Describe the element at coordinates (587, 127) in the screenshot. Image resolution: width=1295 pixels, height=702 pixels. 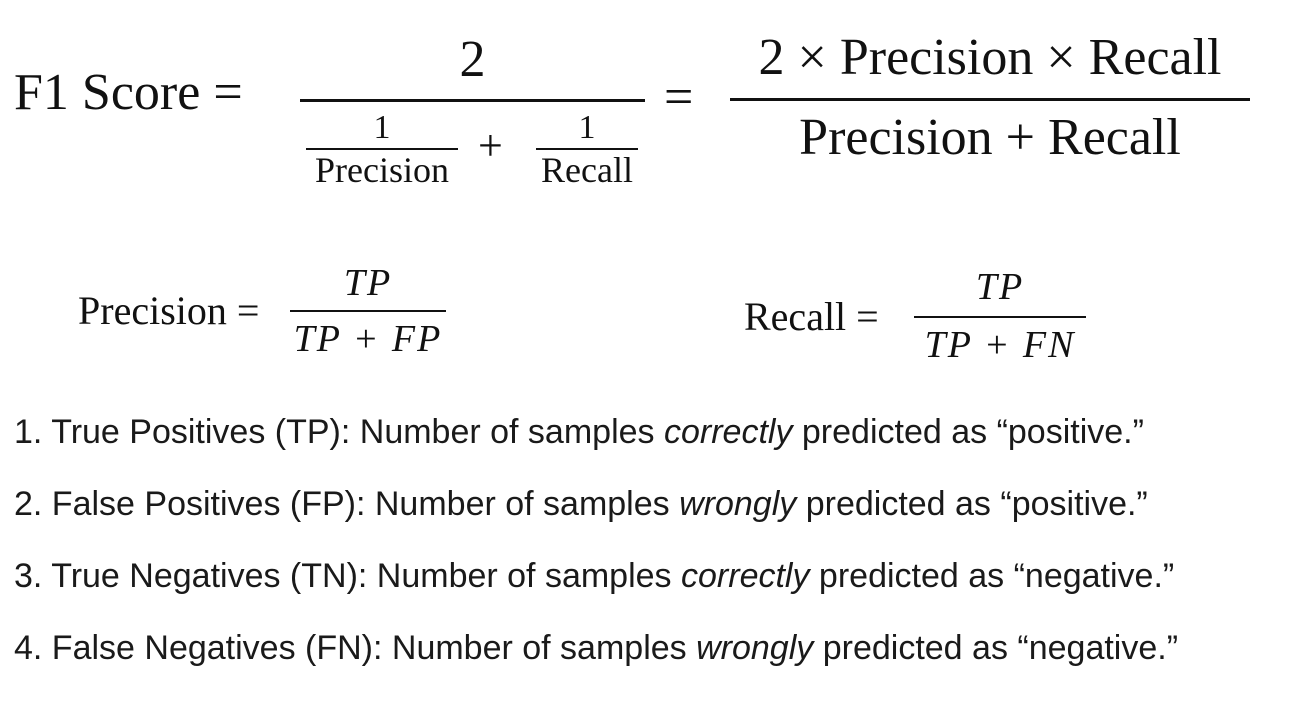
I see `f1-inv-recall-numerator: 1` at that location.